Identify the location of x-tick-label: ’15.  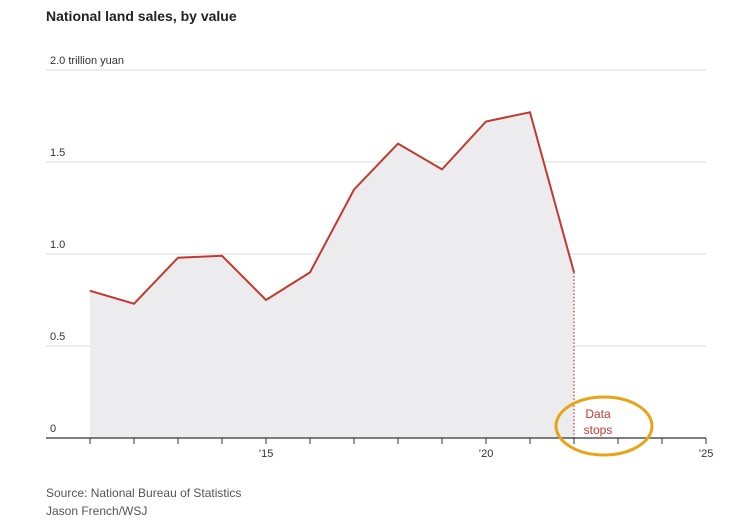
(266, 454).